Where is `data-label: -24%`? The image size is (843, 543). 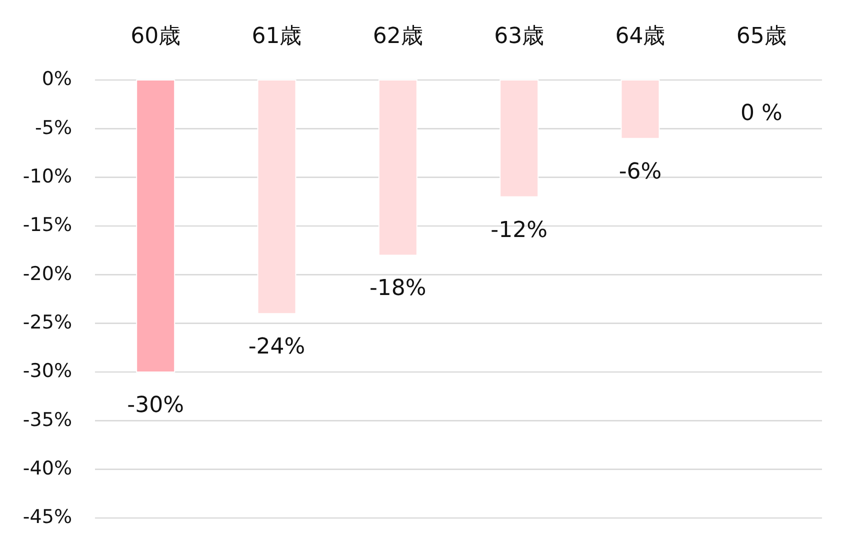
data-label: -24% is located at coordinates (277, 347).